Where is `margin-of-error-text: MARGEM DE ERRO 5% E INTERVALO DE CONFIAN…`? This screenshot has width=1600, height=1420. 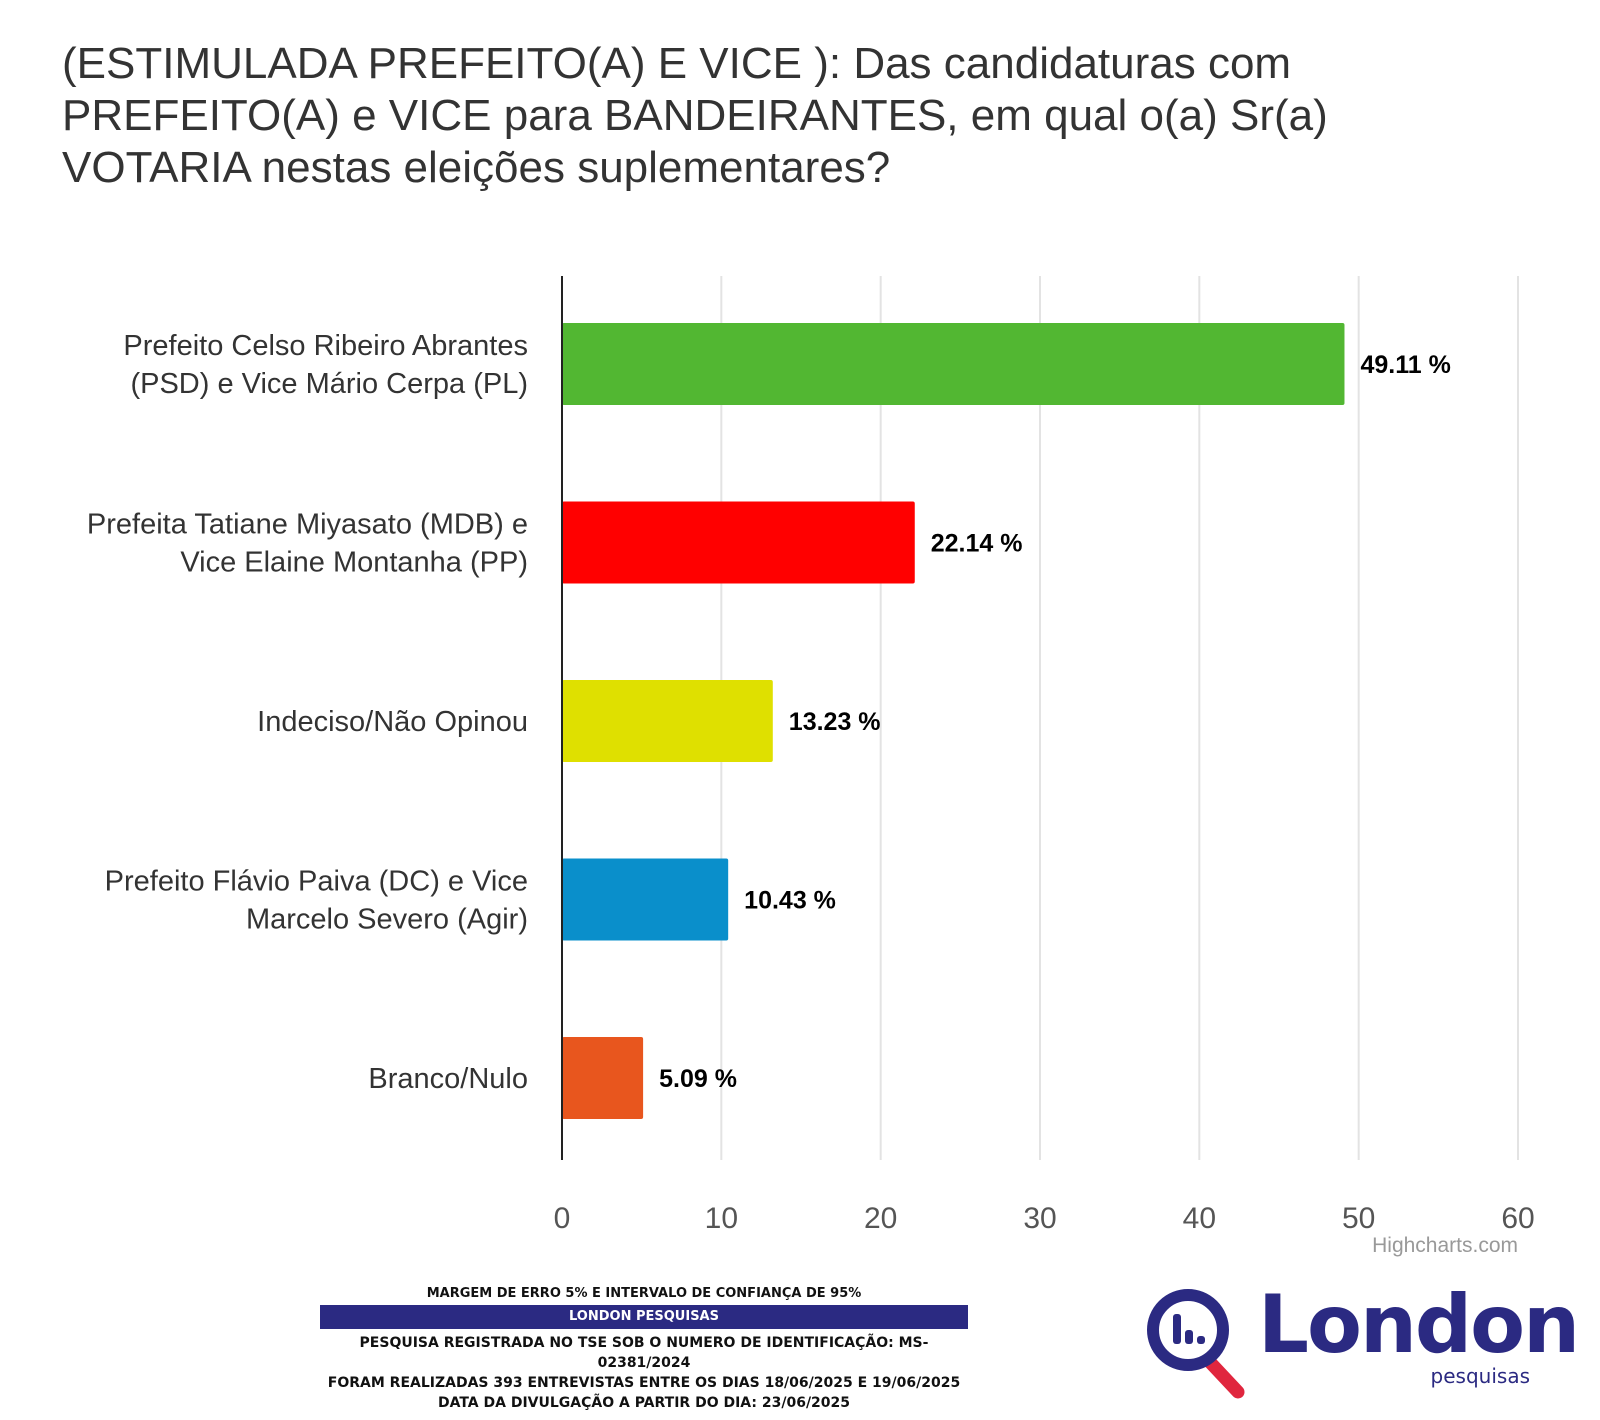
margin-of-error-text: MARGEM DE ERRO 5% E INTERVALO DE CONFIAN… is located at coordinates (644, 1293).